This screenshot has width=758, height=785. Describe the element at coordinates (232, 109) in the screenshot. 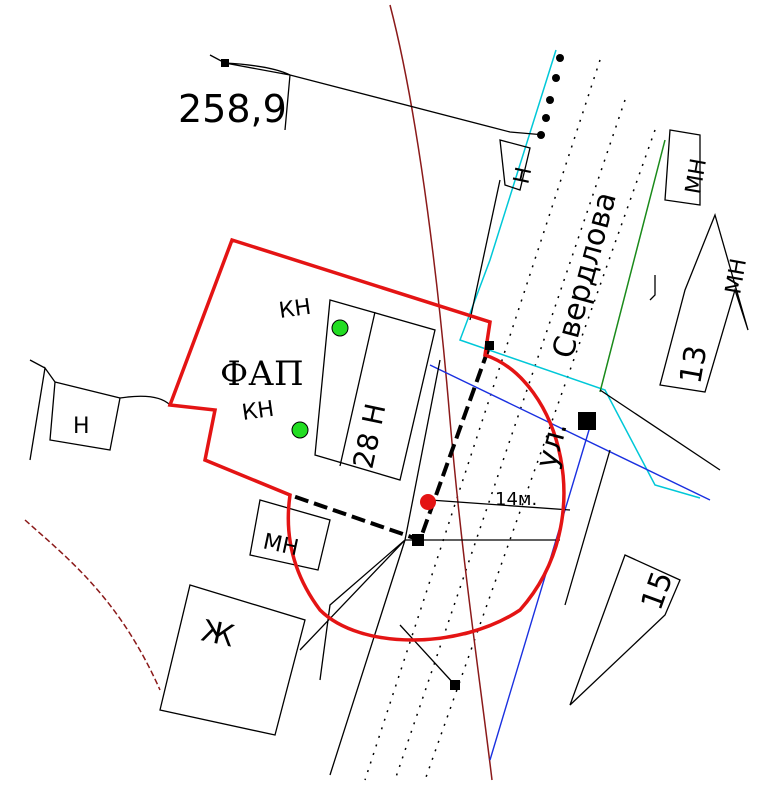

I see `height-mark: 258,9` at that location.